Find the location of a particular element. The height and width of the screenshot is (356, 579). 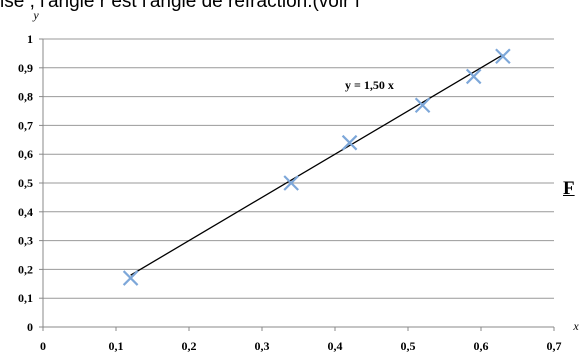

x-tick-label-6: 0,6 is located at coordinates (481, 346).